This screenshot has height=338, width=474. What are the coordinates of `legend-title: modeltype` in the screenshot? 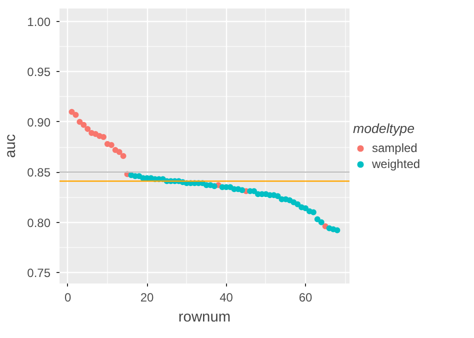 It's located at (384, 128).